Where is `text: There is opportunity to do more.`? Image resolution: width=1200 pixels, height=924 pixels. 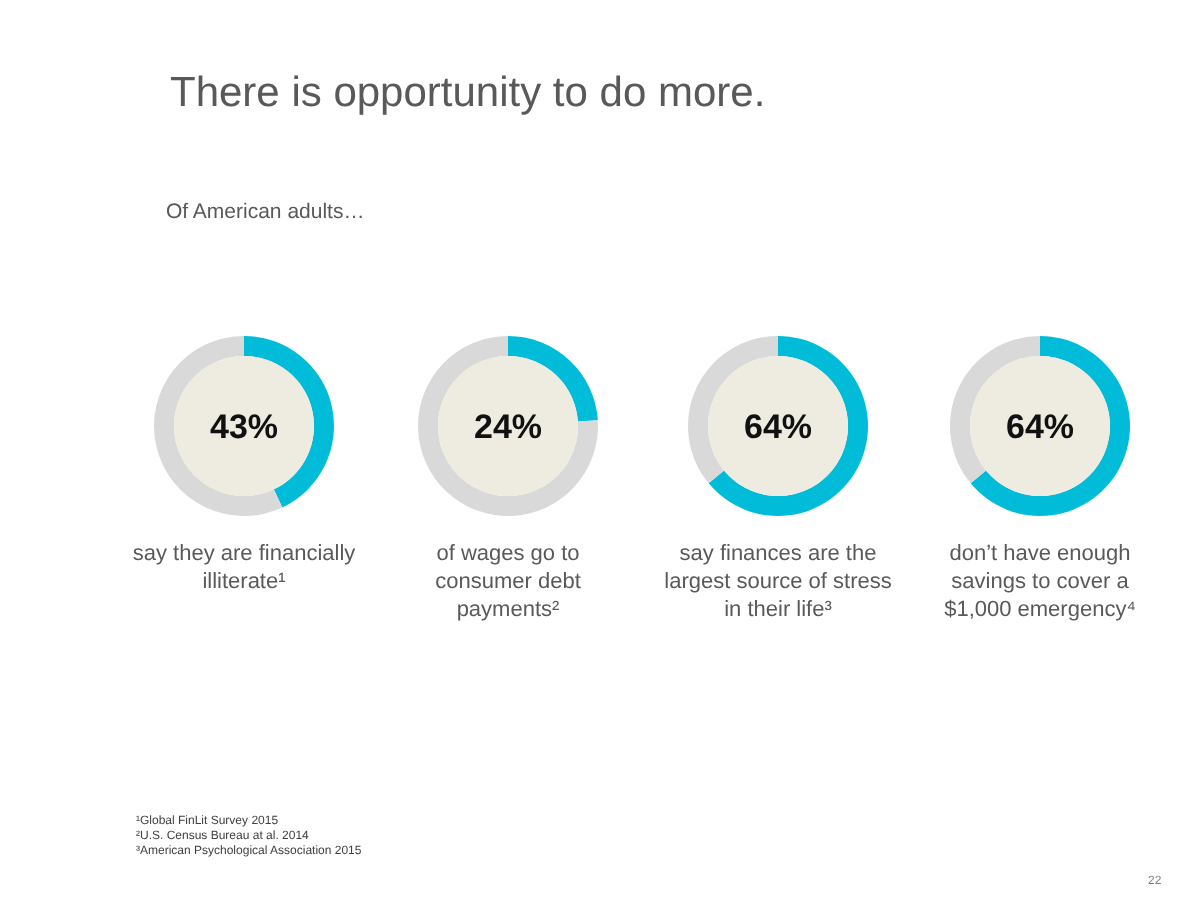
text: There is opportunity to do more. is located at coordinates (468, 93).